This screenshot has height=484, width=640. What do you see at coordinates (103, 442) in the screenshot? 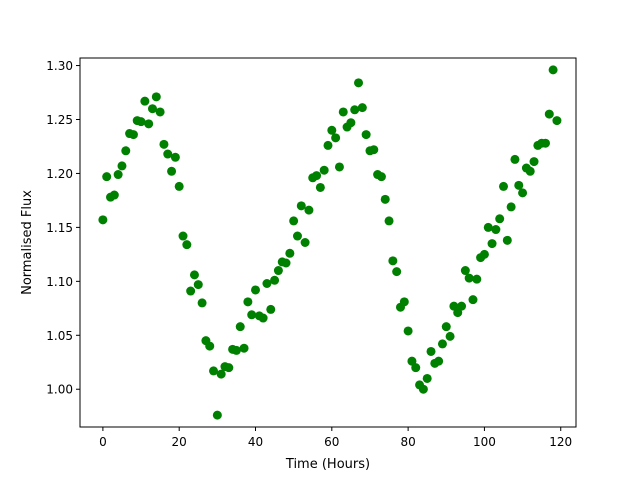
I see `x-tick-label: 0` at bounding box center [103, 442].